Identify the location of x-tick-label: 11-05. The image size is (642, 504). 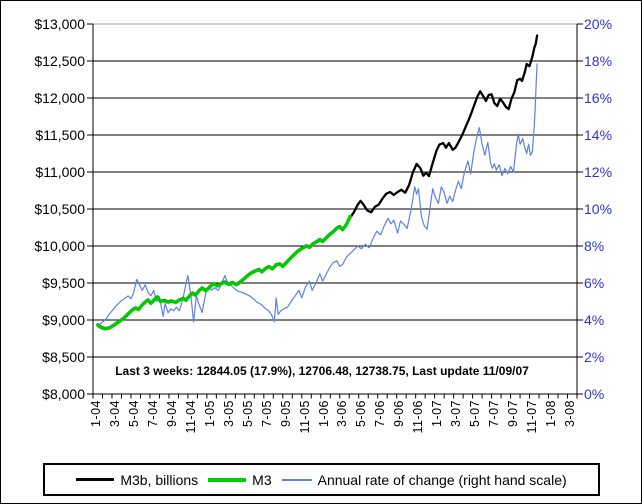
(304, 417).